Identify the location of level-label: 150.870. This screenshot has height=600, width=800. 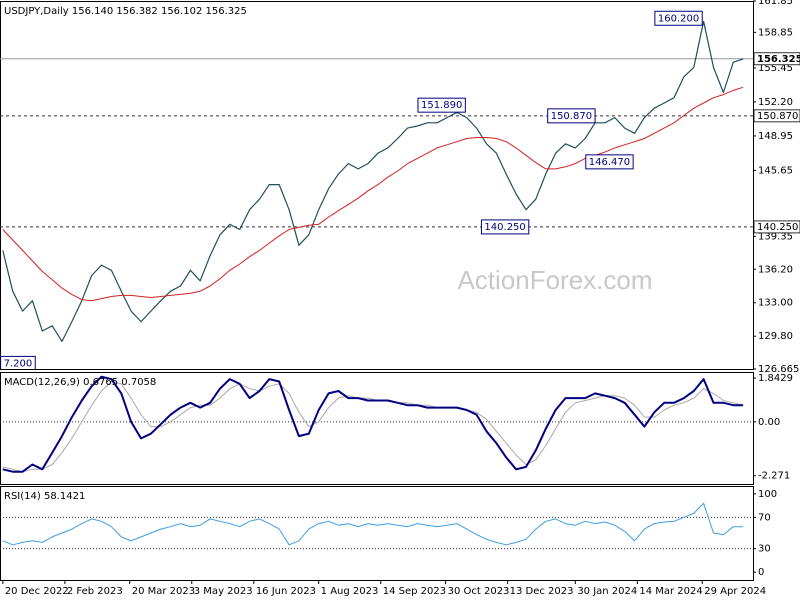
(777, 116).